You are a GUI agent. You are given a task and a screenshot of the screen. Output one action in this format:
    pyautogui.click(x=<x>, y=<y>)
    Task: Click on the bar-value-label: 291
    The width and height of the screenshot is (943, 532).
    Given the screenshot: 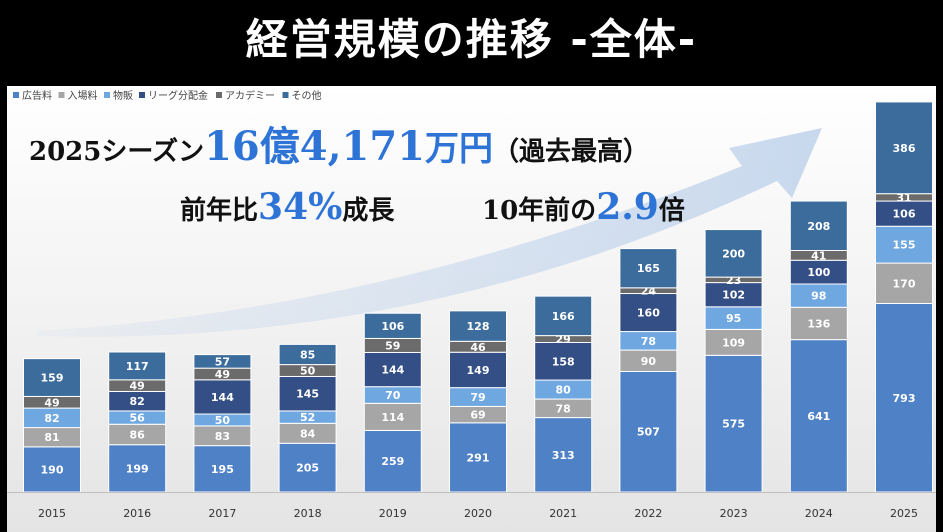 What is the action you would take?
    pyautogui.click(x=478, y=457)
    